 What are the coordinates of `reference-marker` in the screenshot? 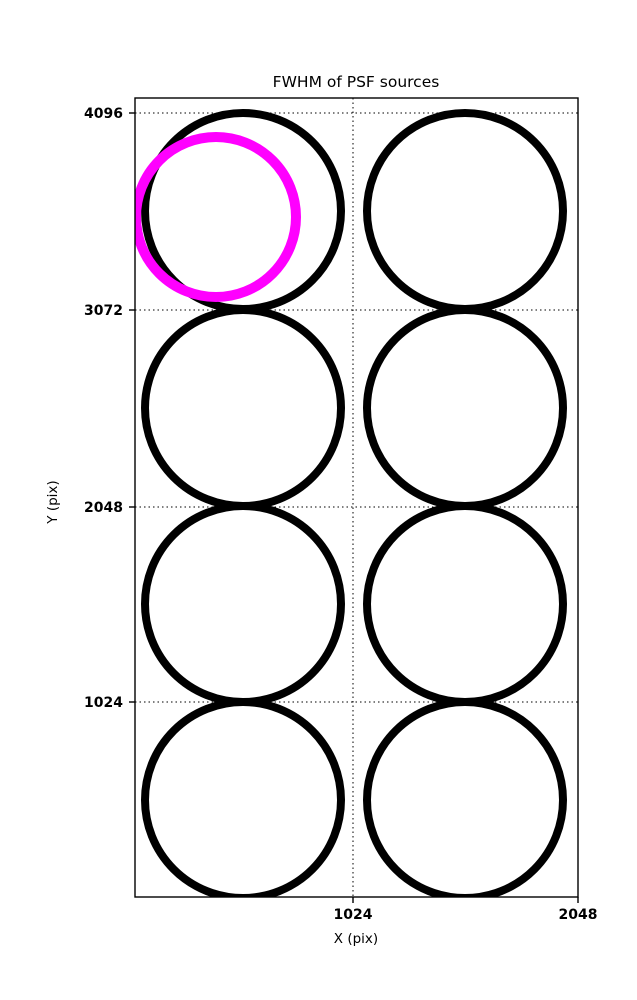 It's located at (218, 217).